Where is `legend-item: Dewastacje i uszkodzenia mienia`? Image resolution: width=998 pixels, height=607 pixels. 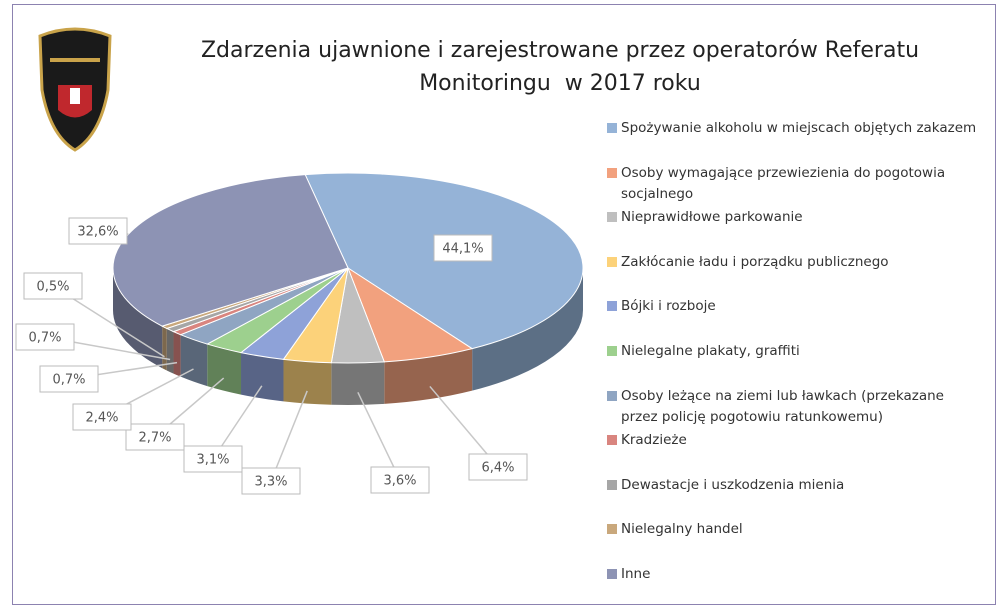 legend-item: Dewastacje i uszkodzenia mienia is located at coordinates (794, 485).